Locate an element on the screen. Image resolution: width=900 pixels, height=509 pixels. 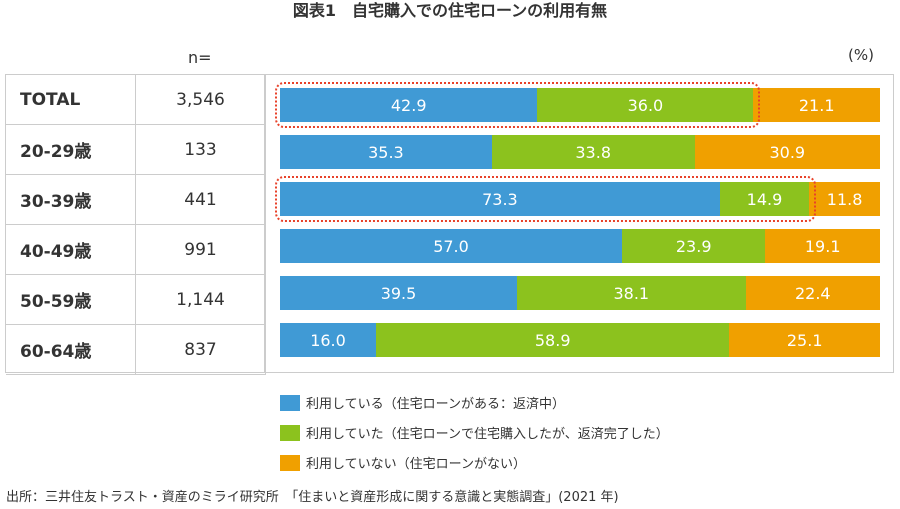
bar-segment: 19.1 is located at coordinates (822, 246).